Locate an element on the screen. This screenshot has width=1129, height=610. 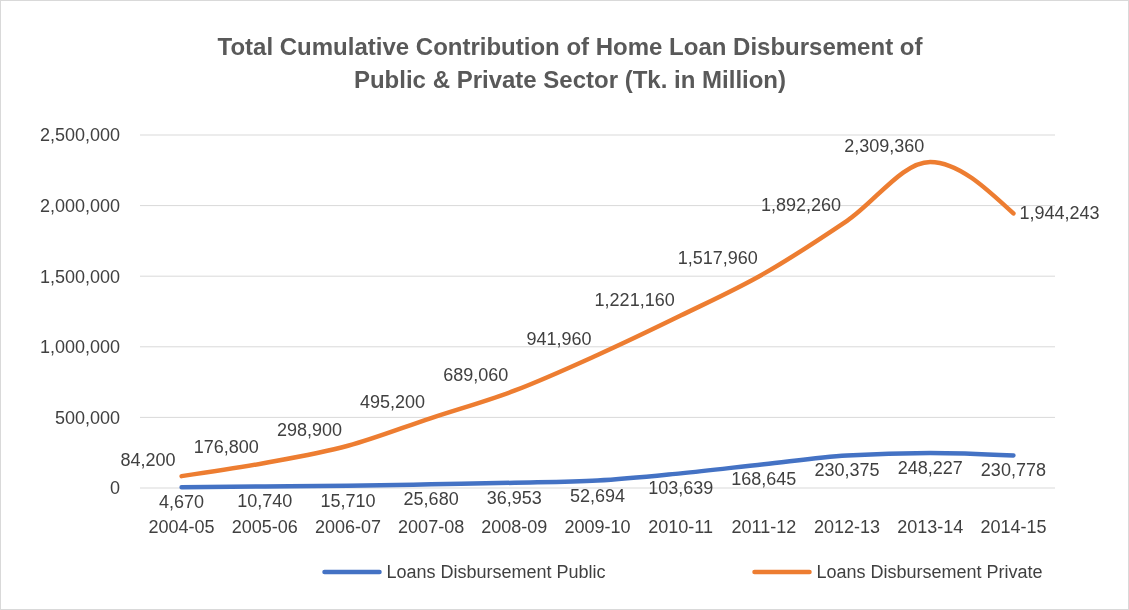
x-tick-label: 2014-15 is located at coordinates (1013, 527).